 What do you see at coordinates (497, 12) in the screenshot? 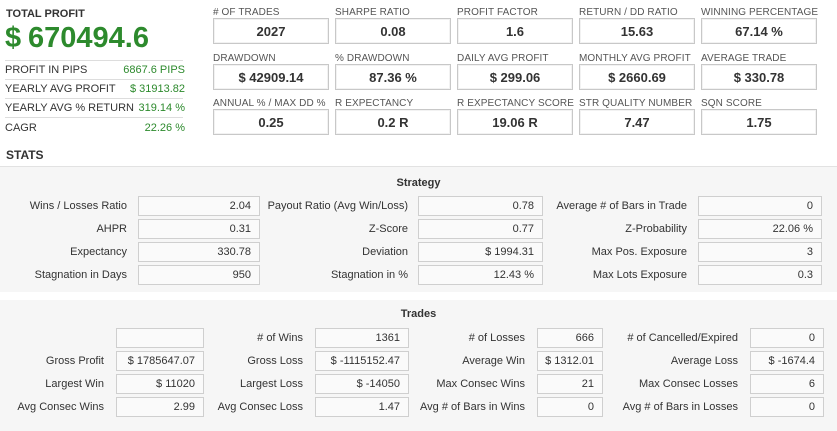
I see `metric-label: PROFIT FACTOR` at bounding box center [497, 12].